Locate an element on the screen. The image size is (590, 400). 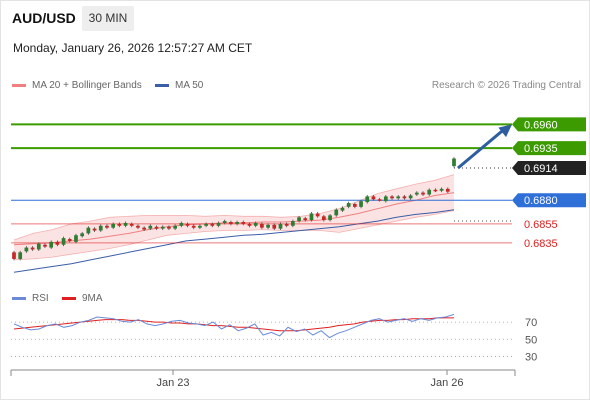
ma20-line is located at coordinates (234, 219).